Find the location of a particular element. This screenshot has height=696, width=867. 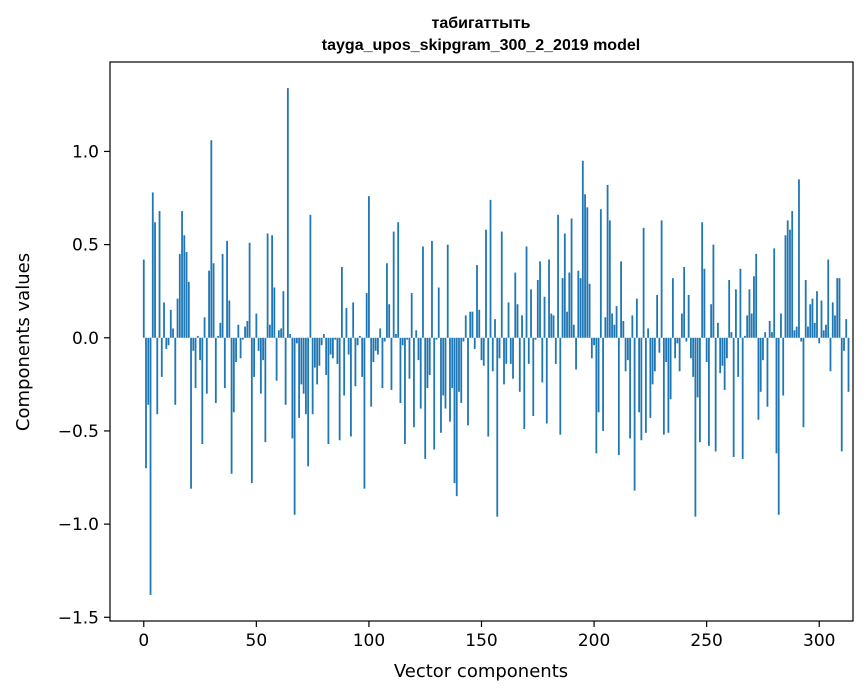

y-tick-label-0: −1.5 is located at coordinates (78, 618).